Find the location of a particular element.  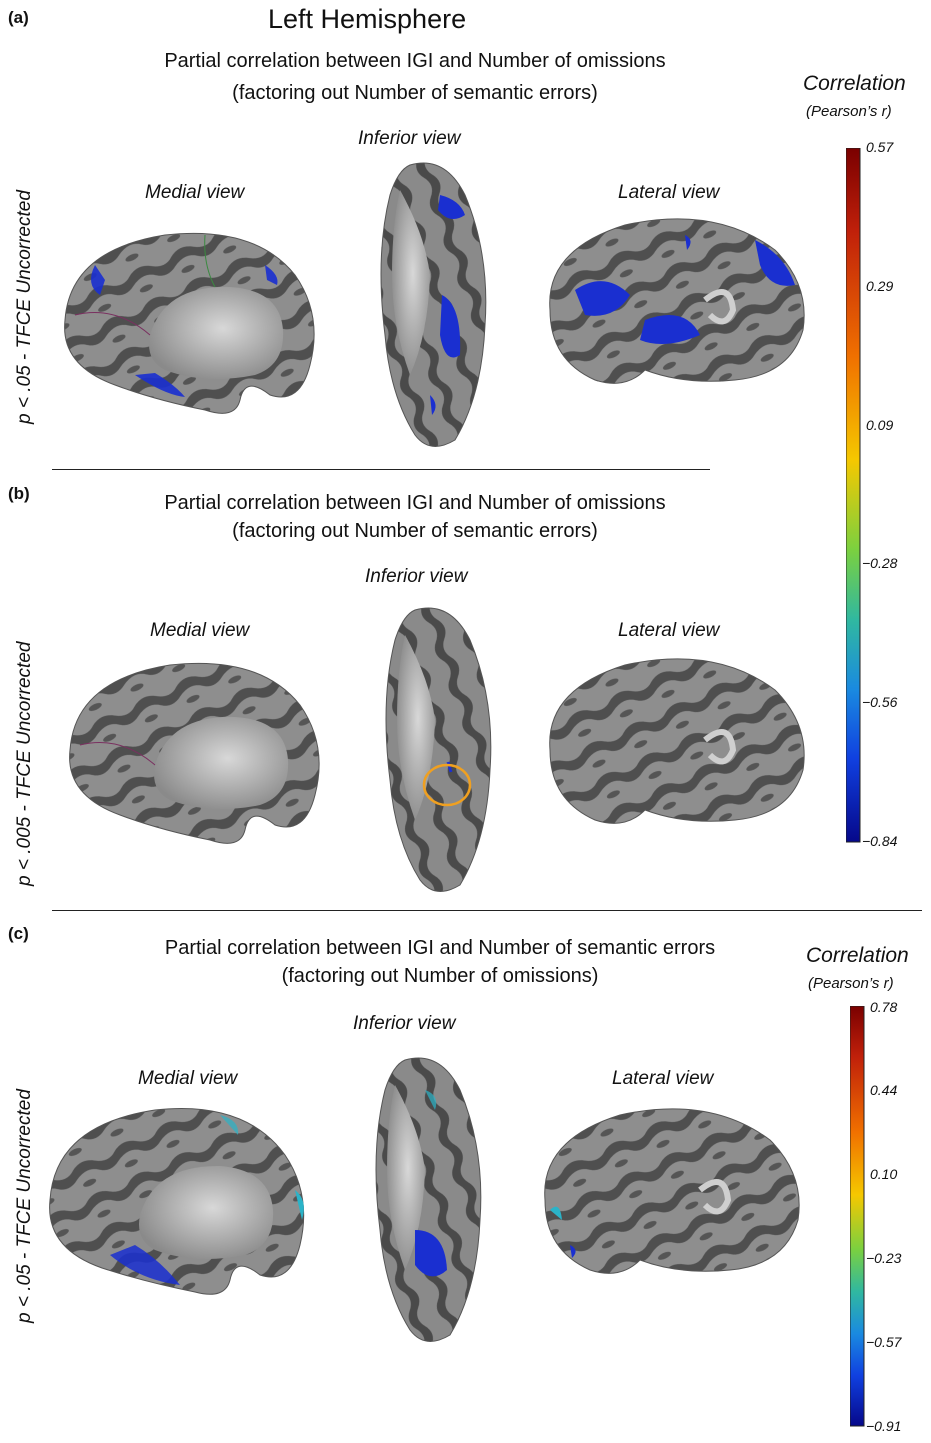

panel-b-lateral-view-label: Lateral view is located at coordinates (669, 630).